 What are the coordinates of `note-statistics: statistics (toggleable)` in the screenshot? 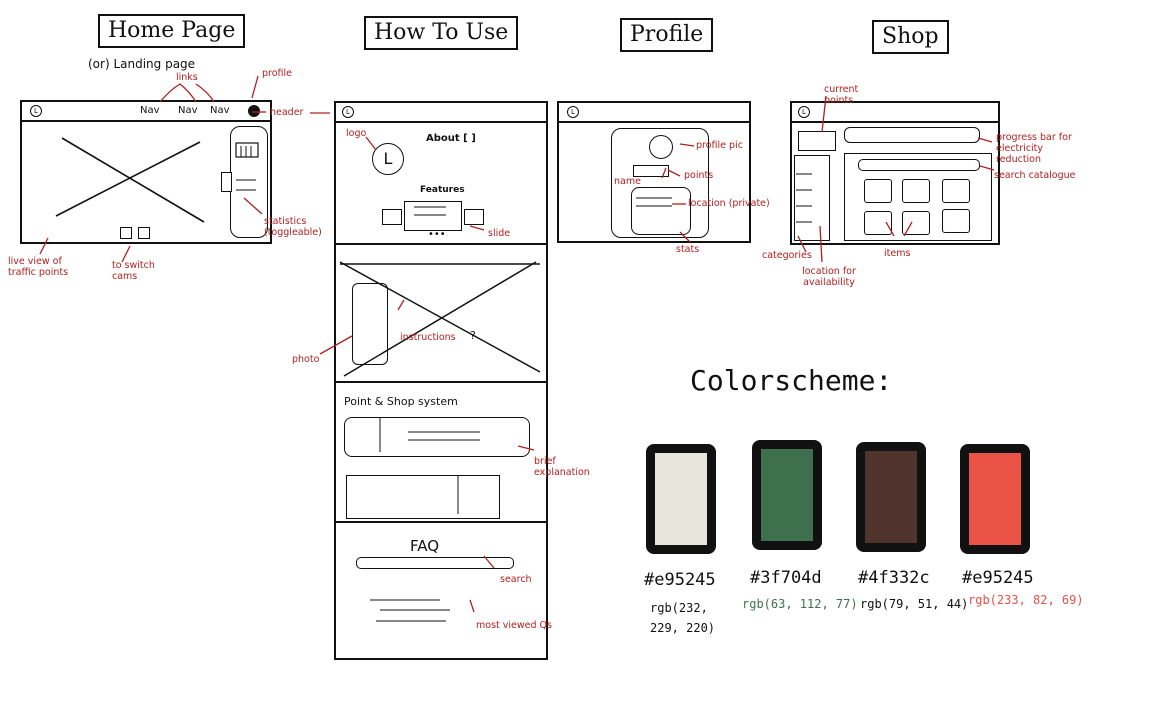 It's located at (293, 227).